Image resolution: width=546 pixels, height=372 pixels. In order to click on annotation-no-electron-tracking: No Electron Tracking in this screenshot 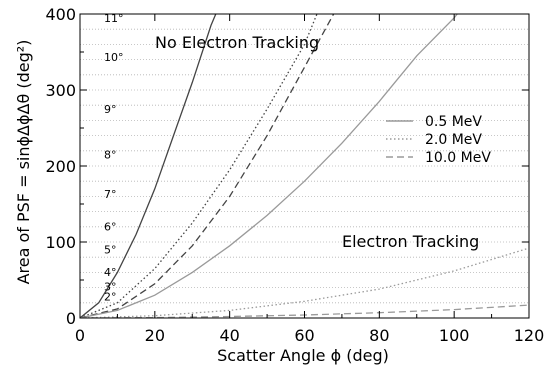, I will do `click(237, 42)`.